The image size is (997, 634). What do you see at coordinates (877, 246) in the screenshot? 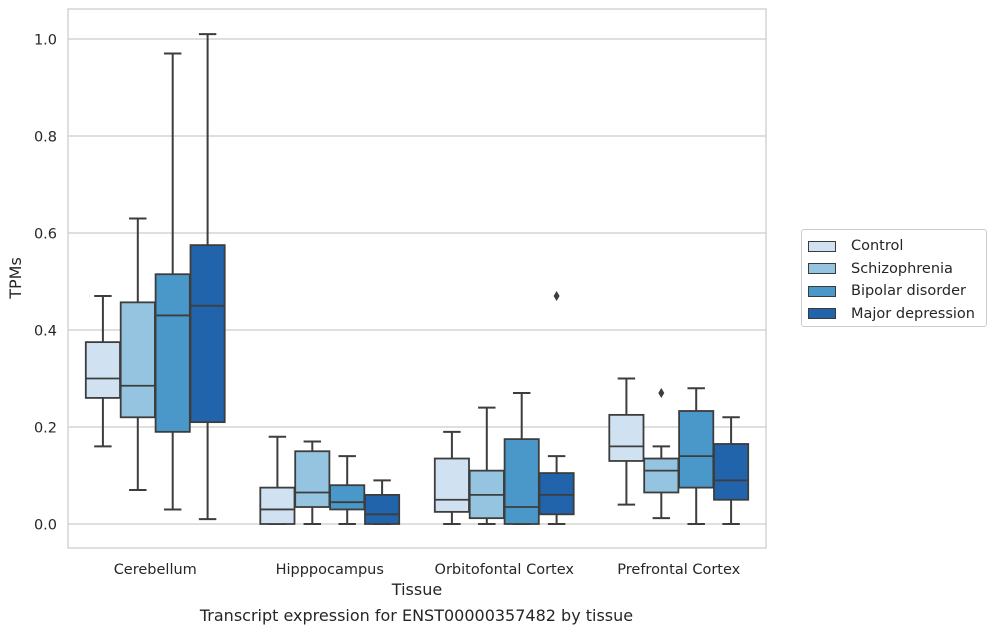
I see `legend-label: Control` at bounding box center [877, 246].